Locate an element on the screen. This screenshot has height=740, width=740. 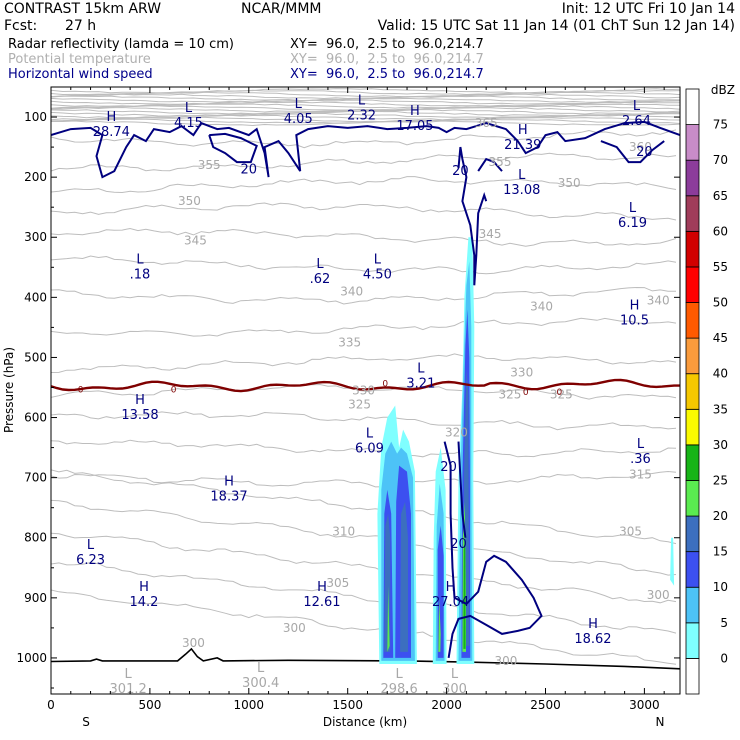
y-tick-label: 1000 is located at coordinates (31, 658).